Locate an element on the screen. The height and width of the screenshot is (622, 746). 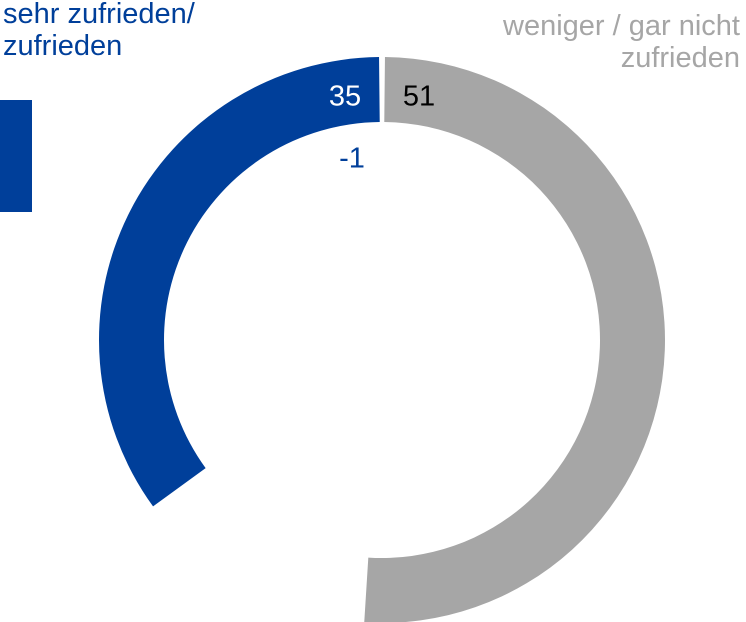
value-label: 51 is located at coordinates (419, 97).